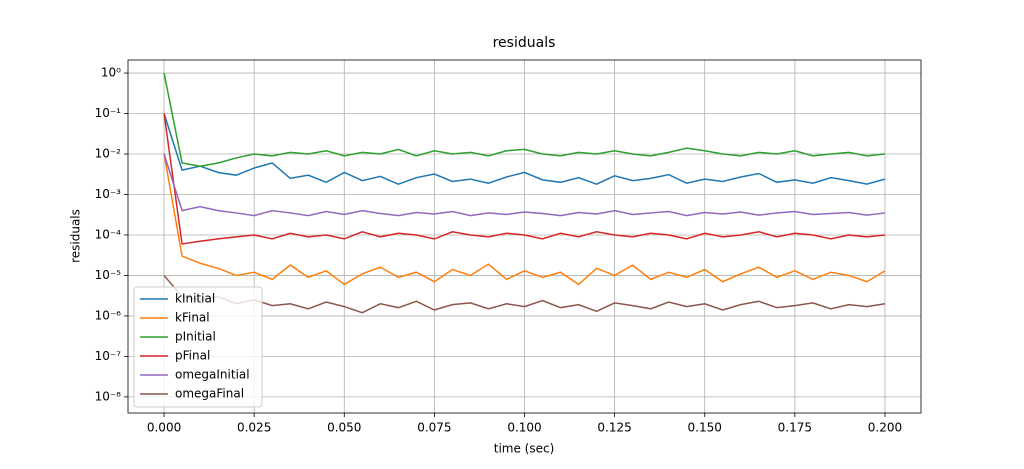 The image size is (1024, 469). I want to click on x-tick-label: 0.050, so click(344, 428).